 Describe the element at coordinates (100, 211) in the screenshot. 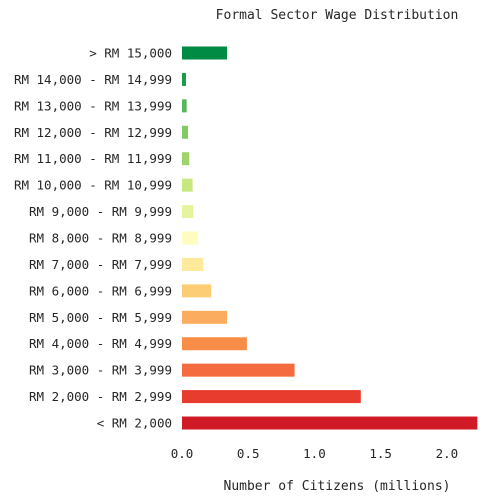

I see `y-tick-label: RM 9,000 - RM 9,999` at that location.